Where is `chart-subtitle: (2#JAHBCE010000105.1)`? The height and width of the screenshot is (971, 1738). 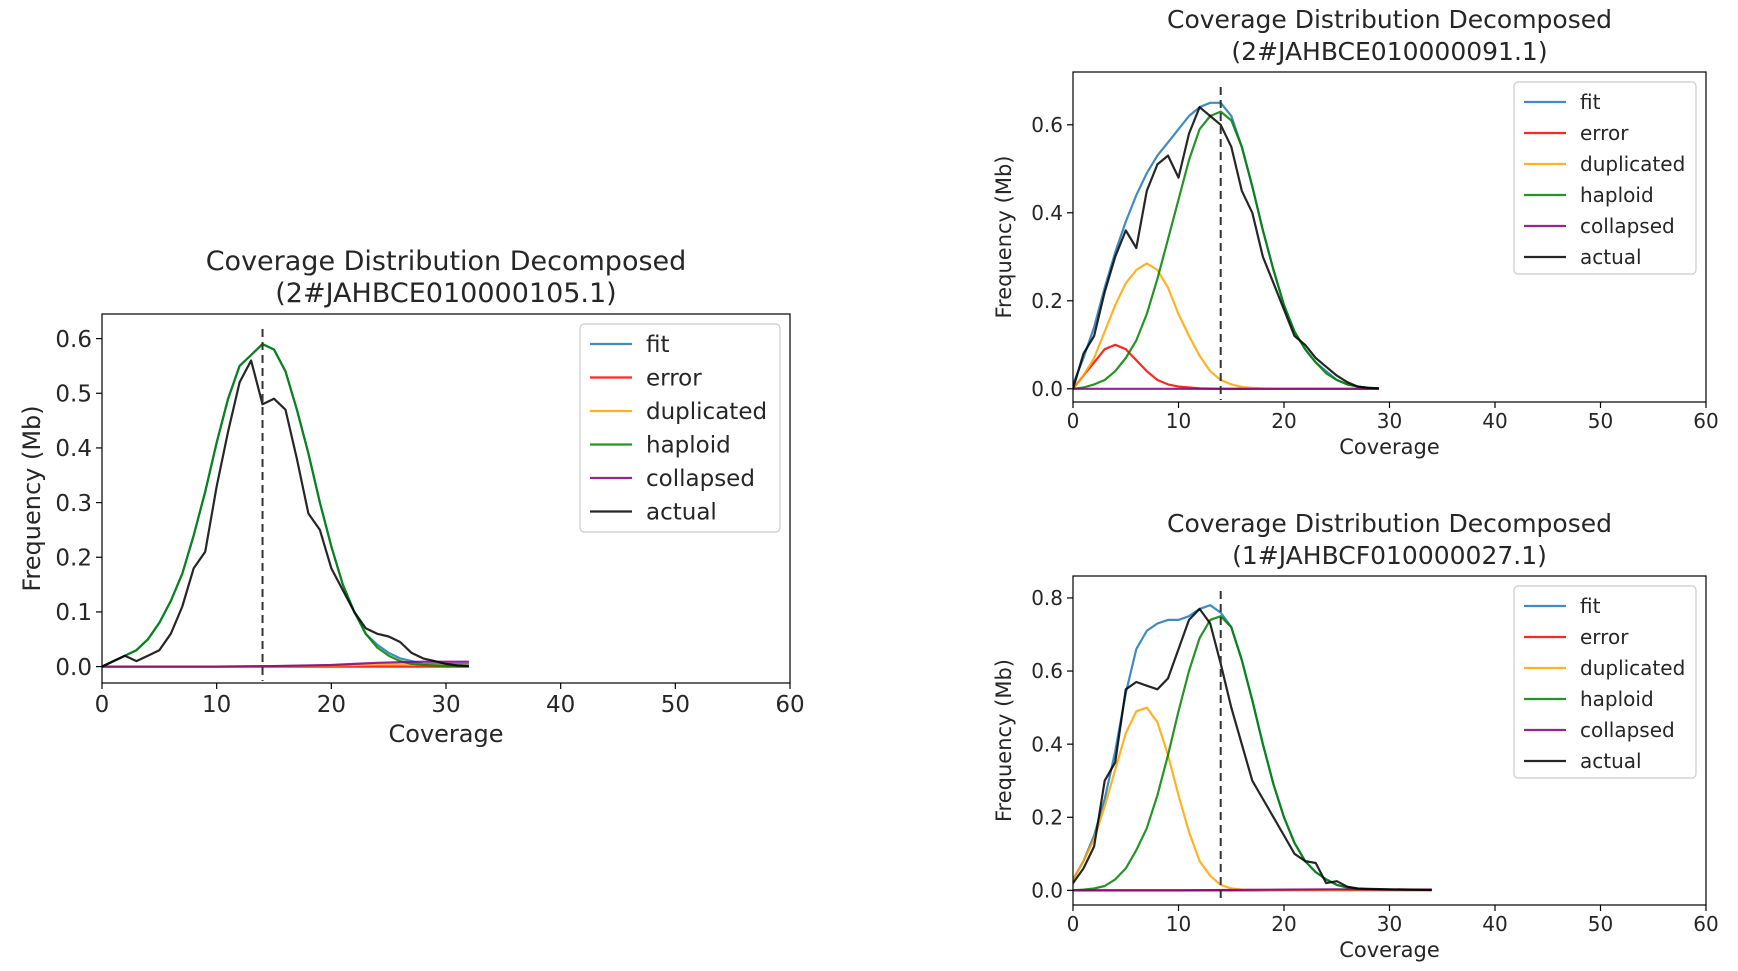
chart-subtitle: (2#JAHBCE010000105.1) is located at coordinates (445, 293).